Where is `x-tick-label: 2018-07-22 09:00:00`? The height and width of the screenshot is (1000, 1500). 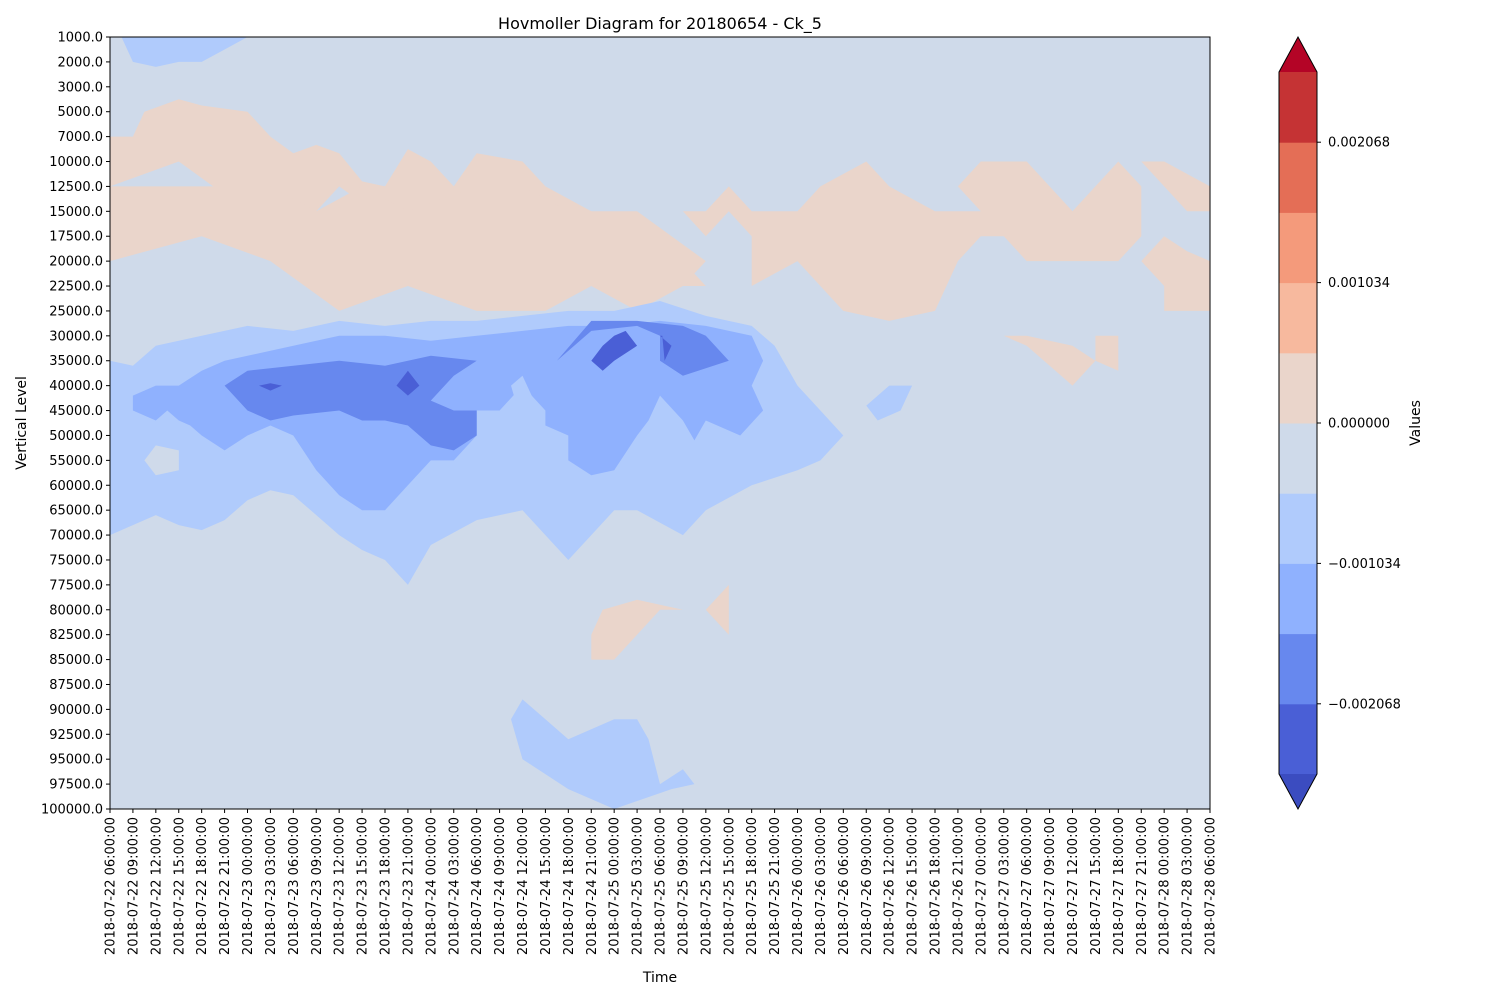
x-tick-label: 2018-07-22 09:00:00 is located at coordinates (133, 886).